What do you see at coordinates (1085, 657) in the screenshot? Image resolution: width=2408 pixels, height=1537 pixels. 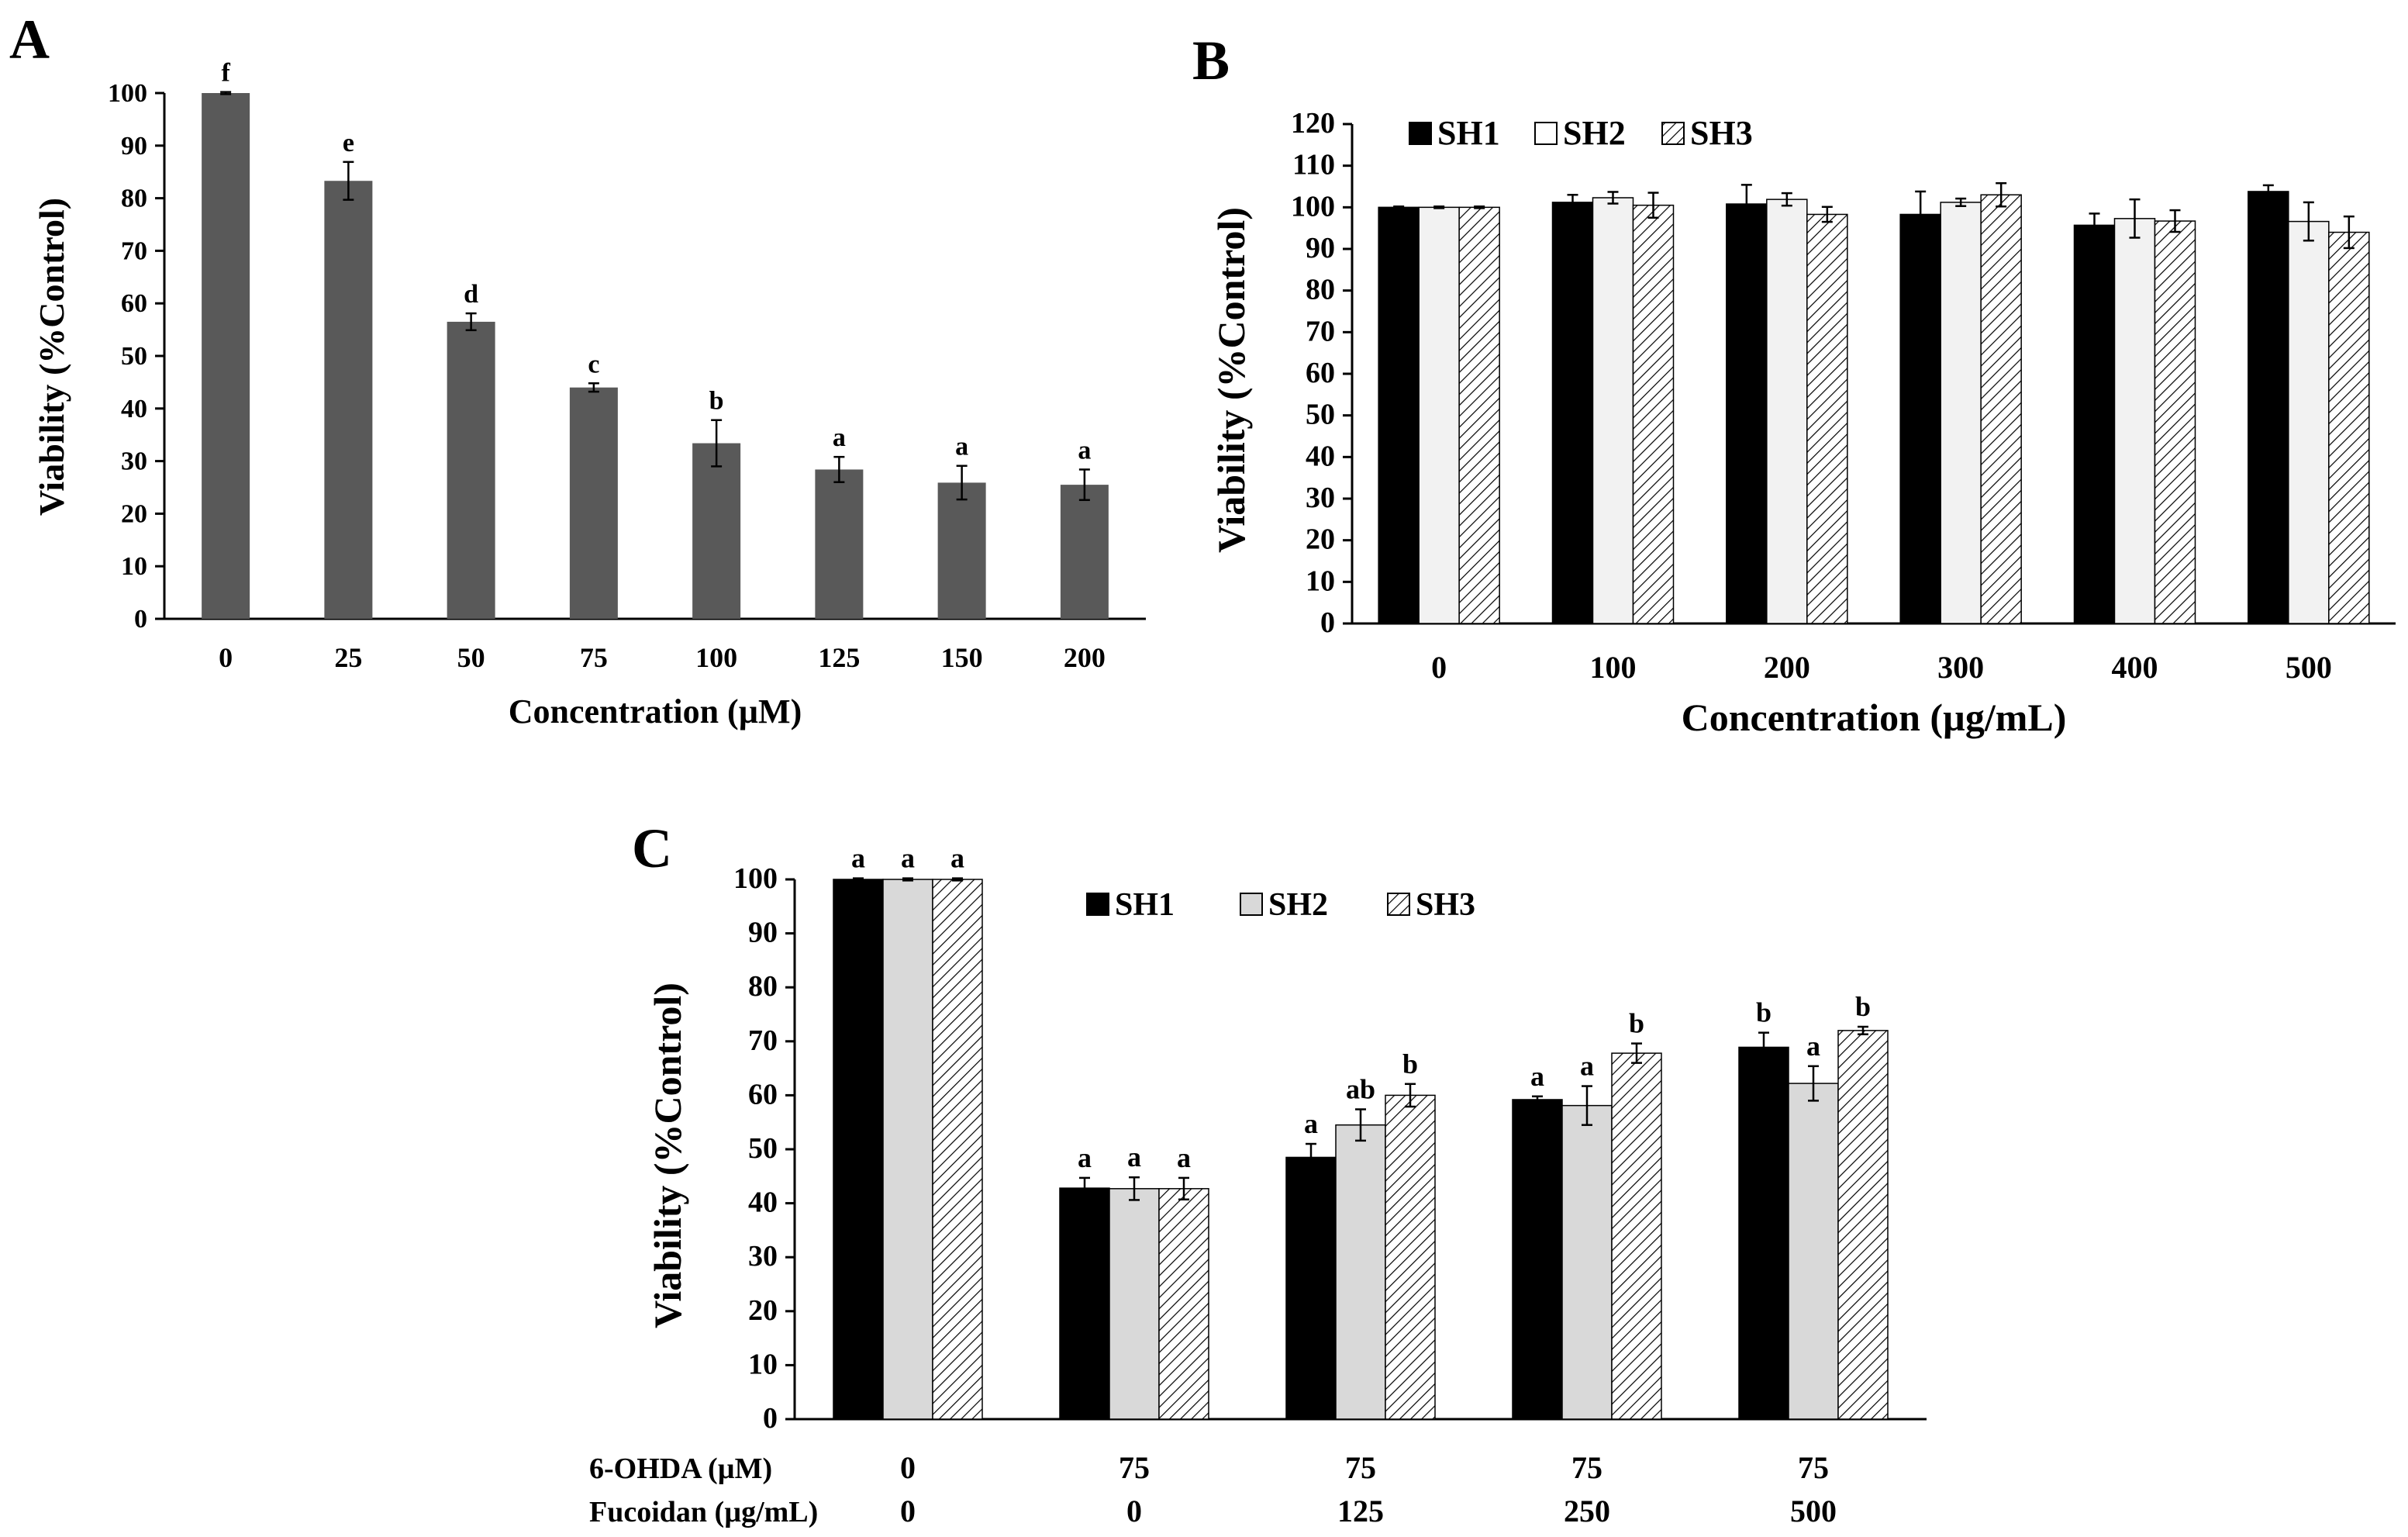 I see `x-tick-label: 200` at bounding box center [1085, 657].